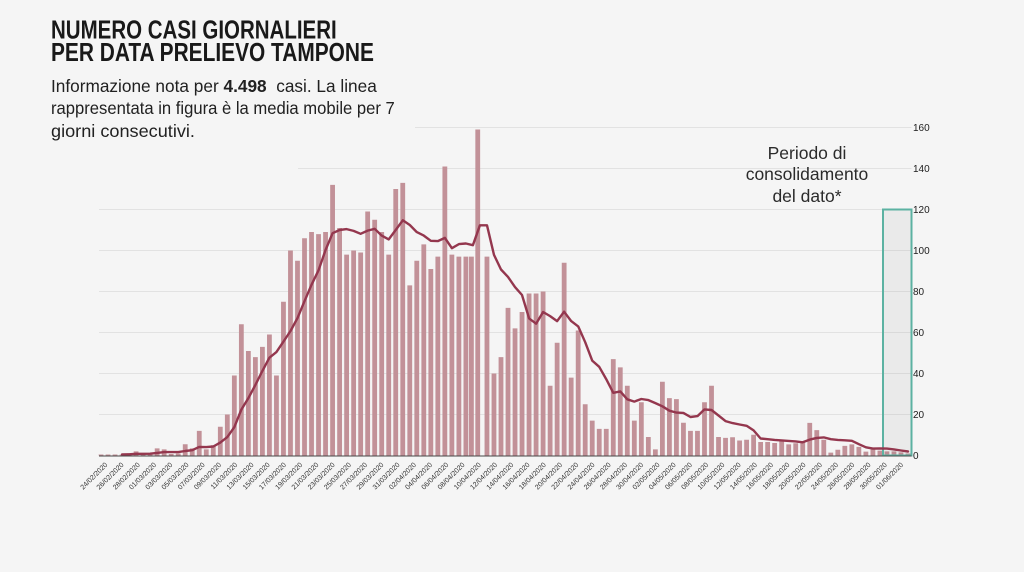 The image size is (1024, 572). I want to click on svg-text: 80, so click(919, 292).